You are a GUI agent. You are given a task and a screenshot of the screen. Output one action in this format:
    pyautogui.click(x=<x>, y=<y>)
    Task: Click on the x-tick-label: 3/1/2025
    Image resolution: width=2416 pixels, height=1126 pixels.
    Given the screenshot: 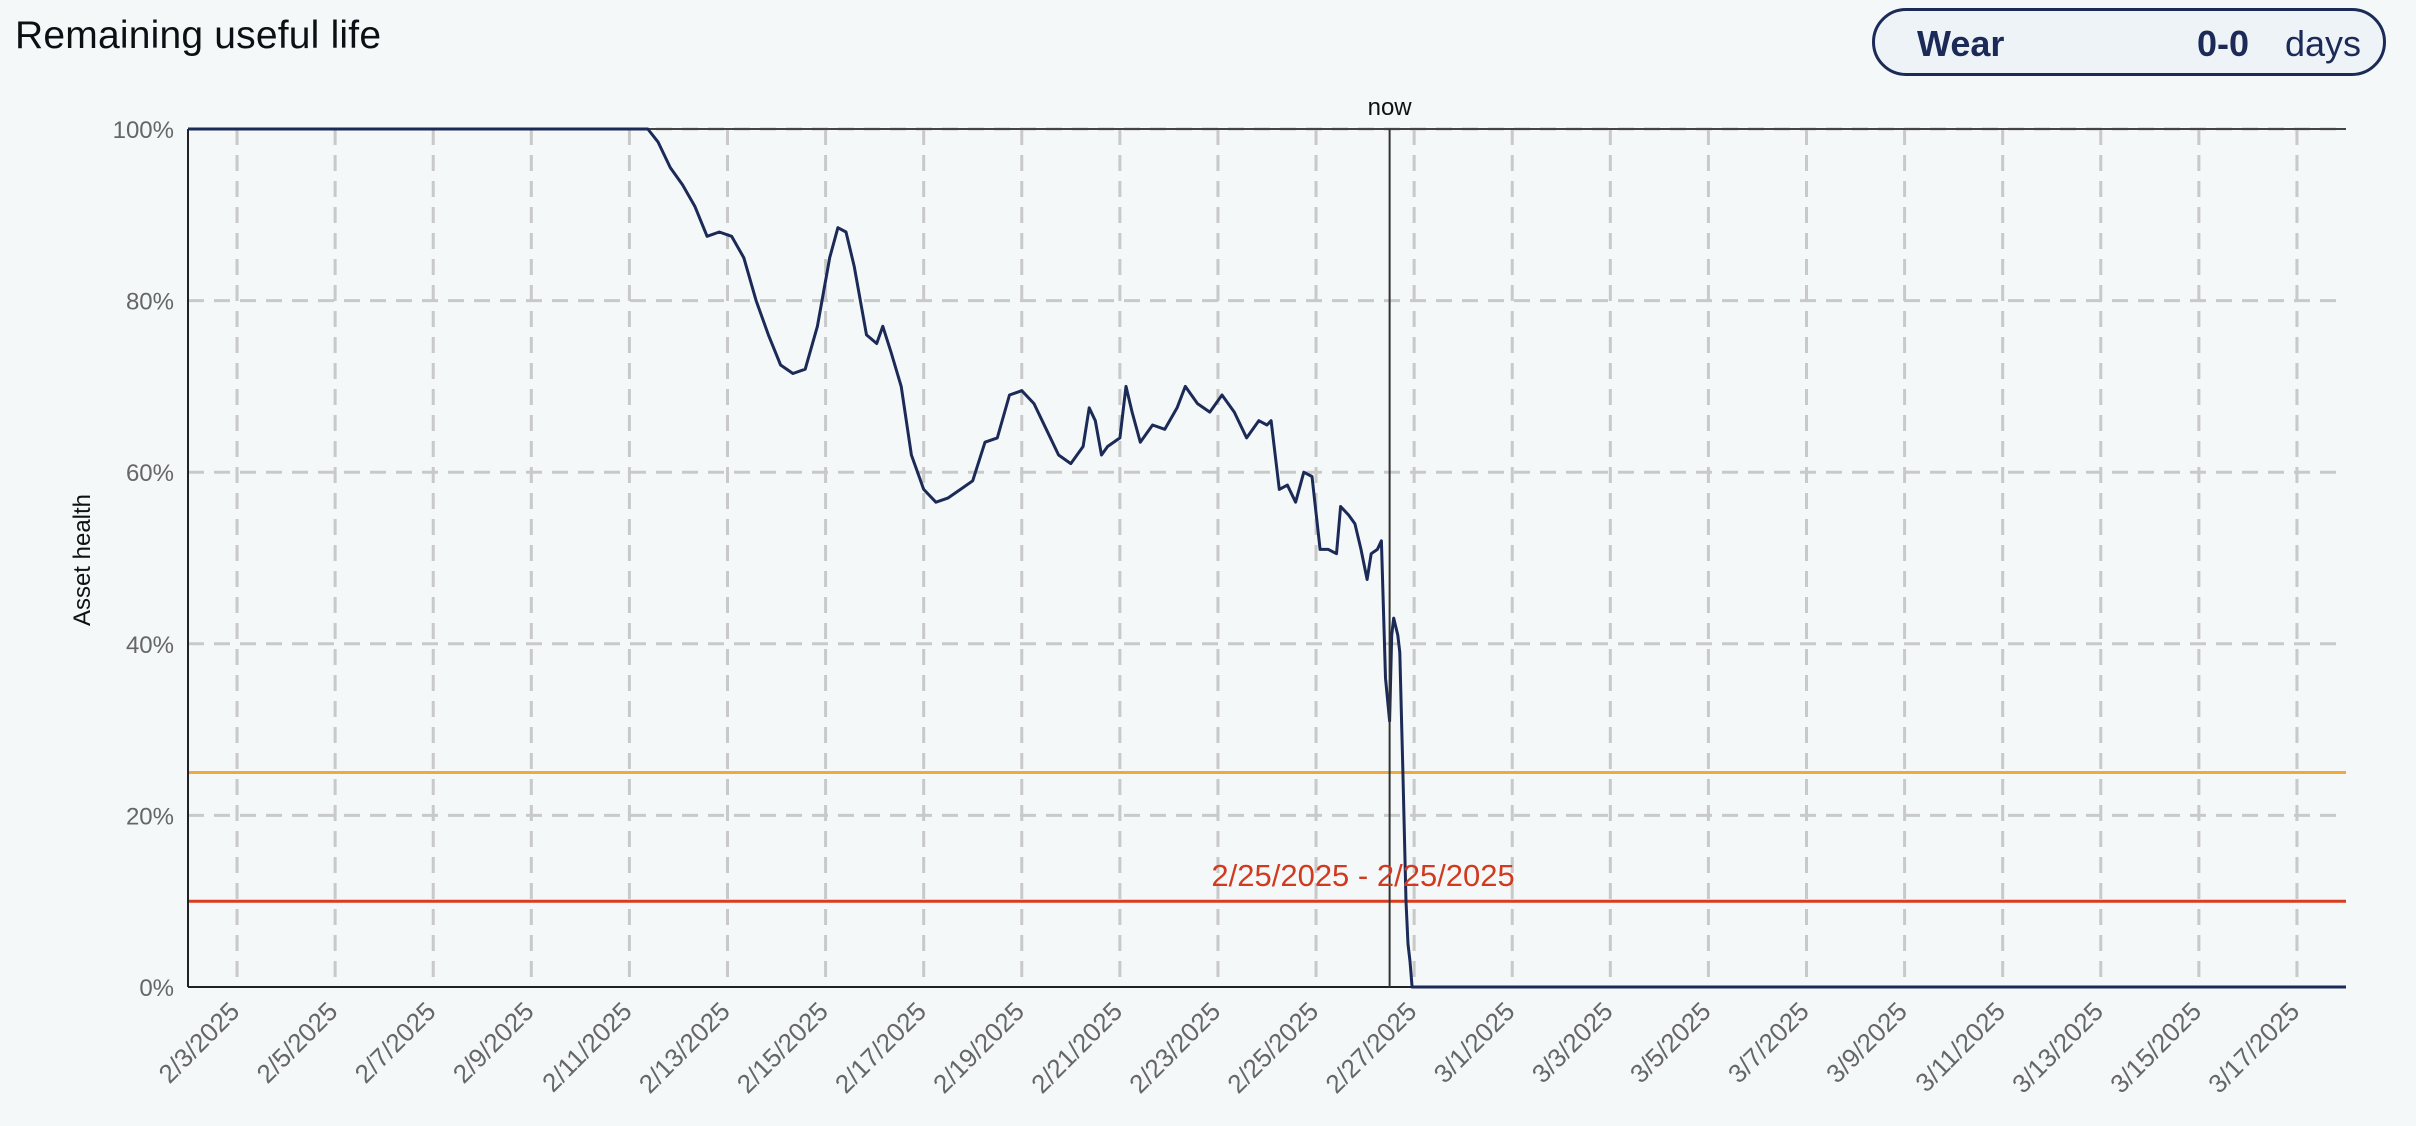 What is the action you would take?
    pyautogui.click(x=1474, y=1042)
    